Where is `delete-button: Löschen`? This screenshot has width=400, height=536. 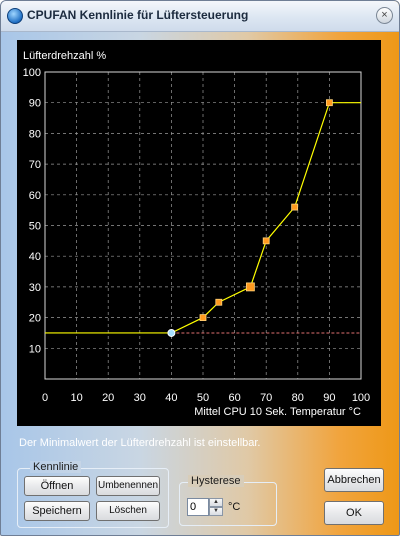
delete-button: Löschen is located at coordinates (128, 511).